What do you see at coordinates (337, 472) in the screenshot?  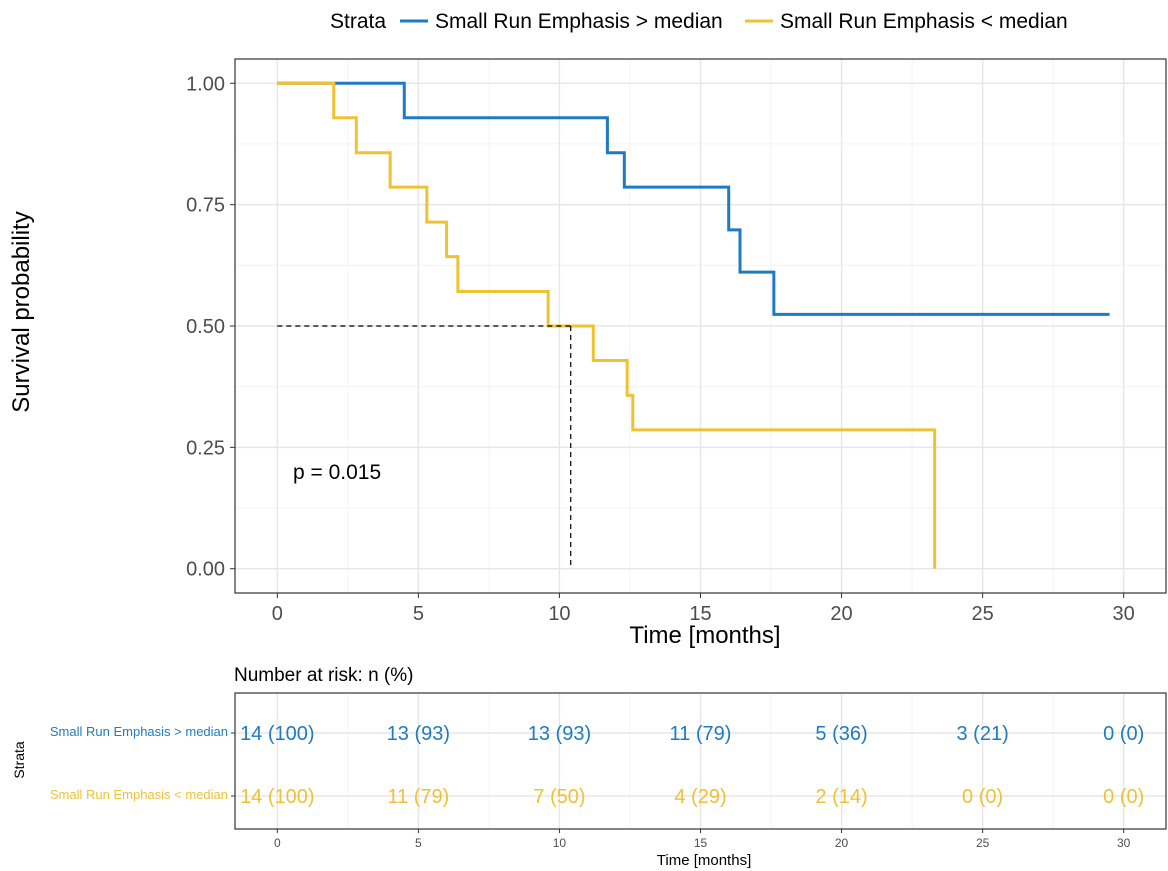 I see `p-value-annotation: p = 0.015` at bounding box center [337, 472].